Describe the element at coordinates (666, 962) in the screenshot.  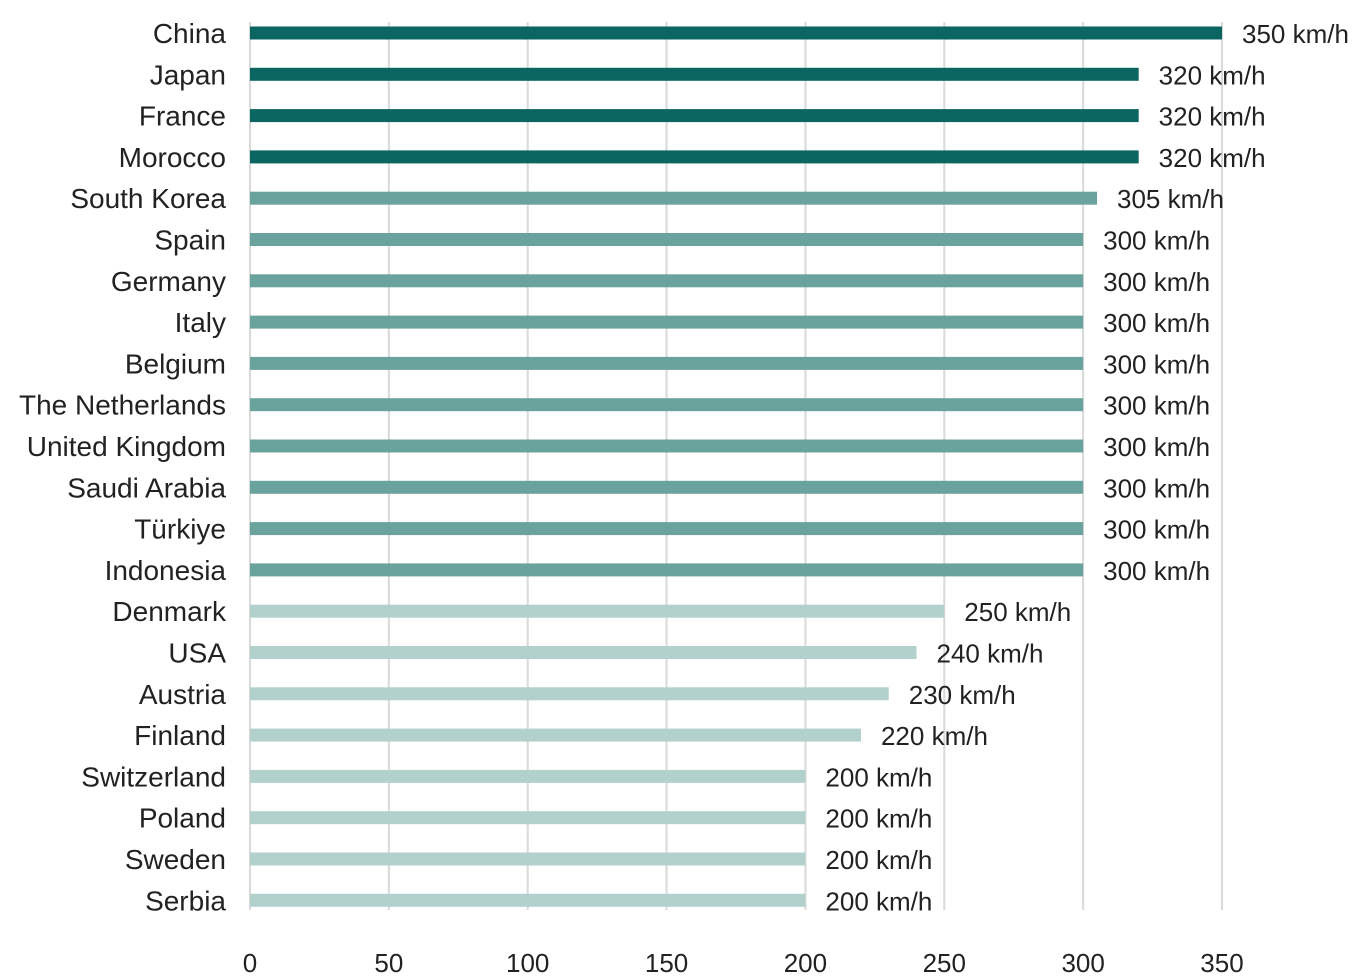
I see `x-tick-label: 150` at that location.